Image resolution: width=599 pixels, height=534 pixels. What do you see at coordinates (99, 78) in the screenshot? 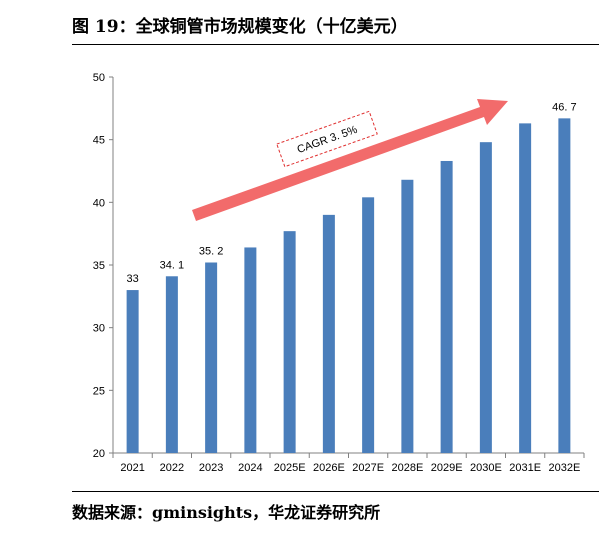
I see `y-tick-label: 50` at bounding box center [99, 78].